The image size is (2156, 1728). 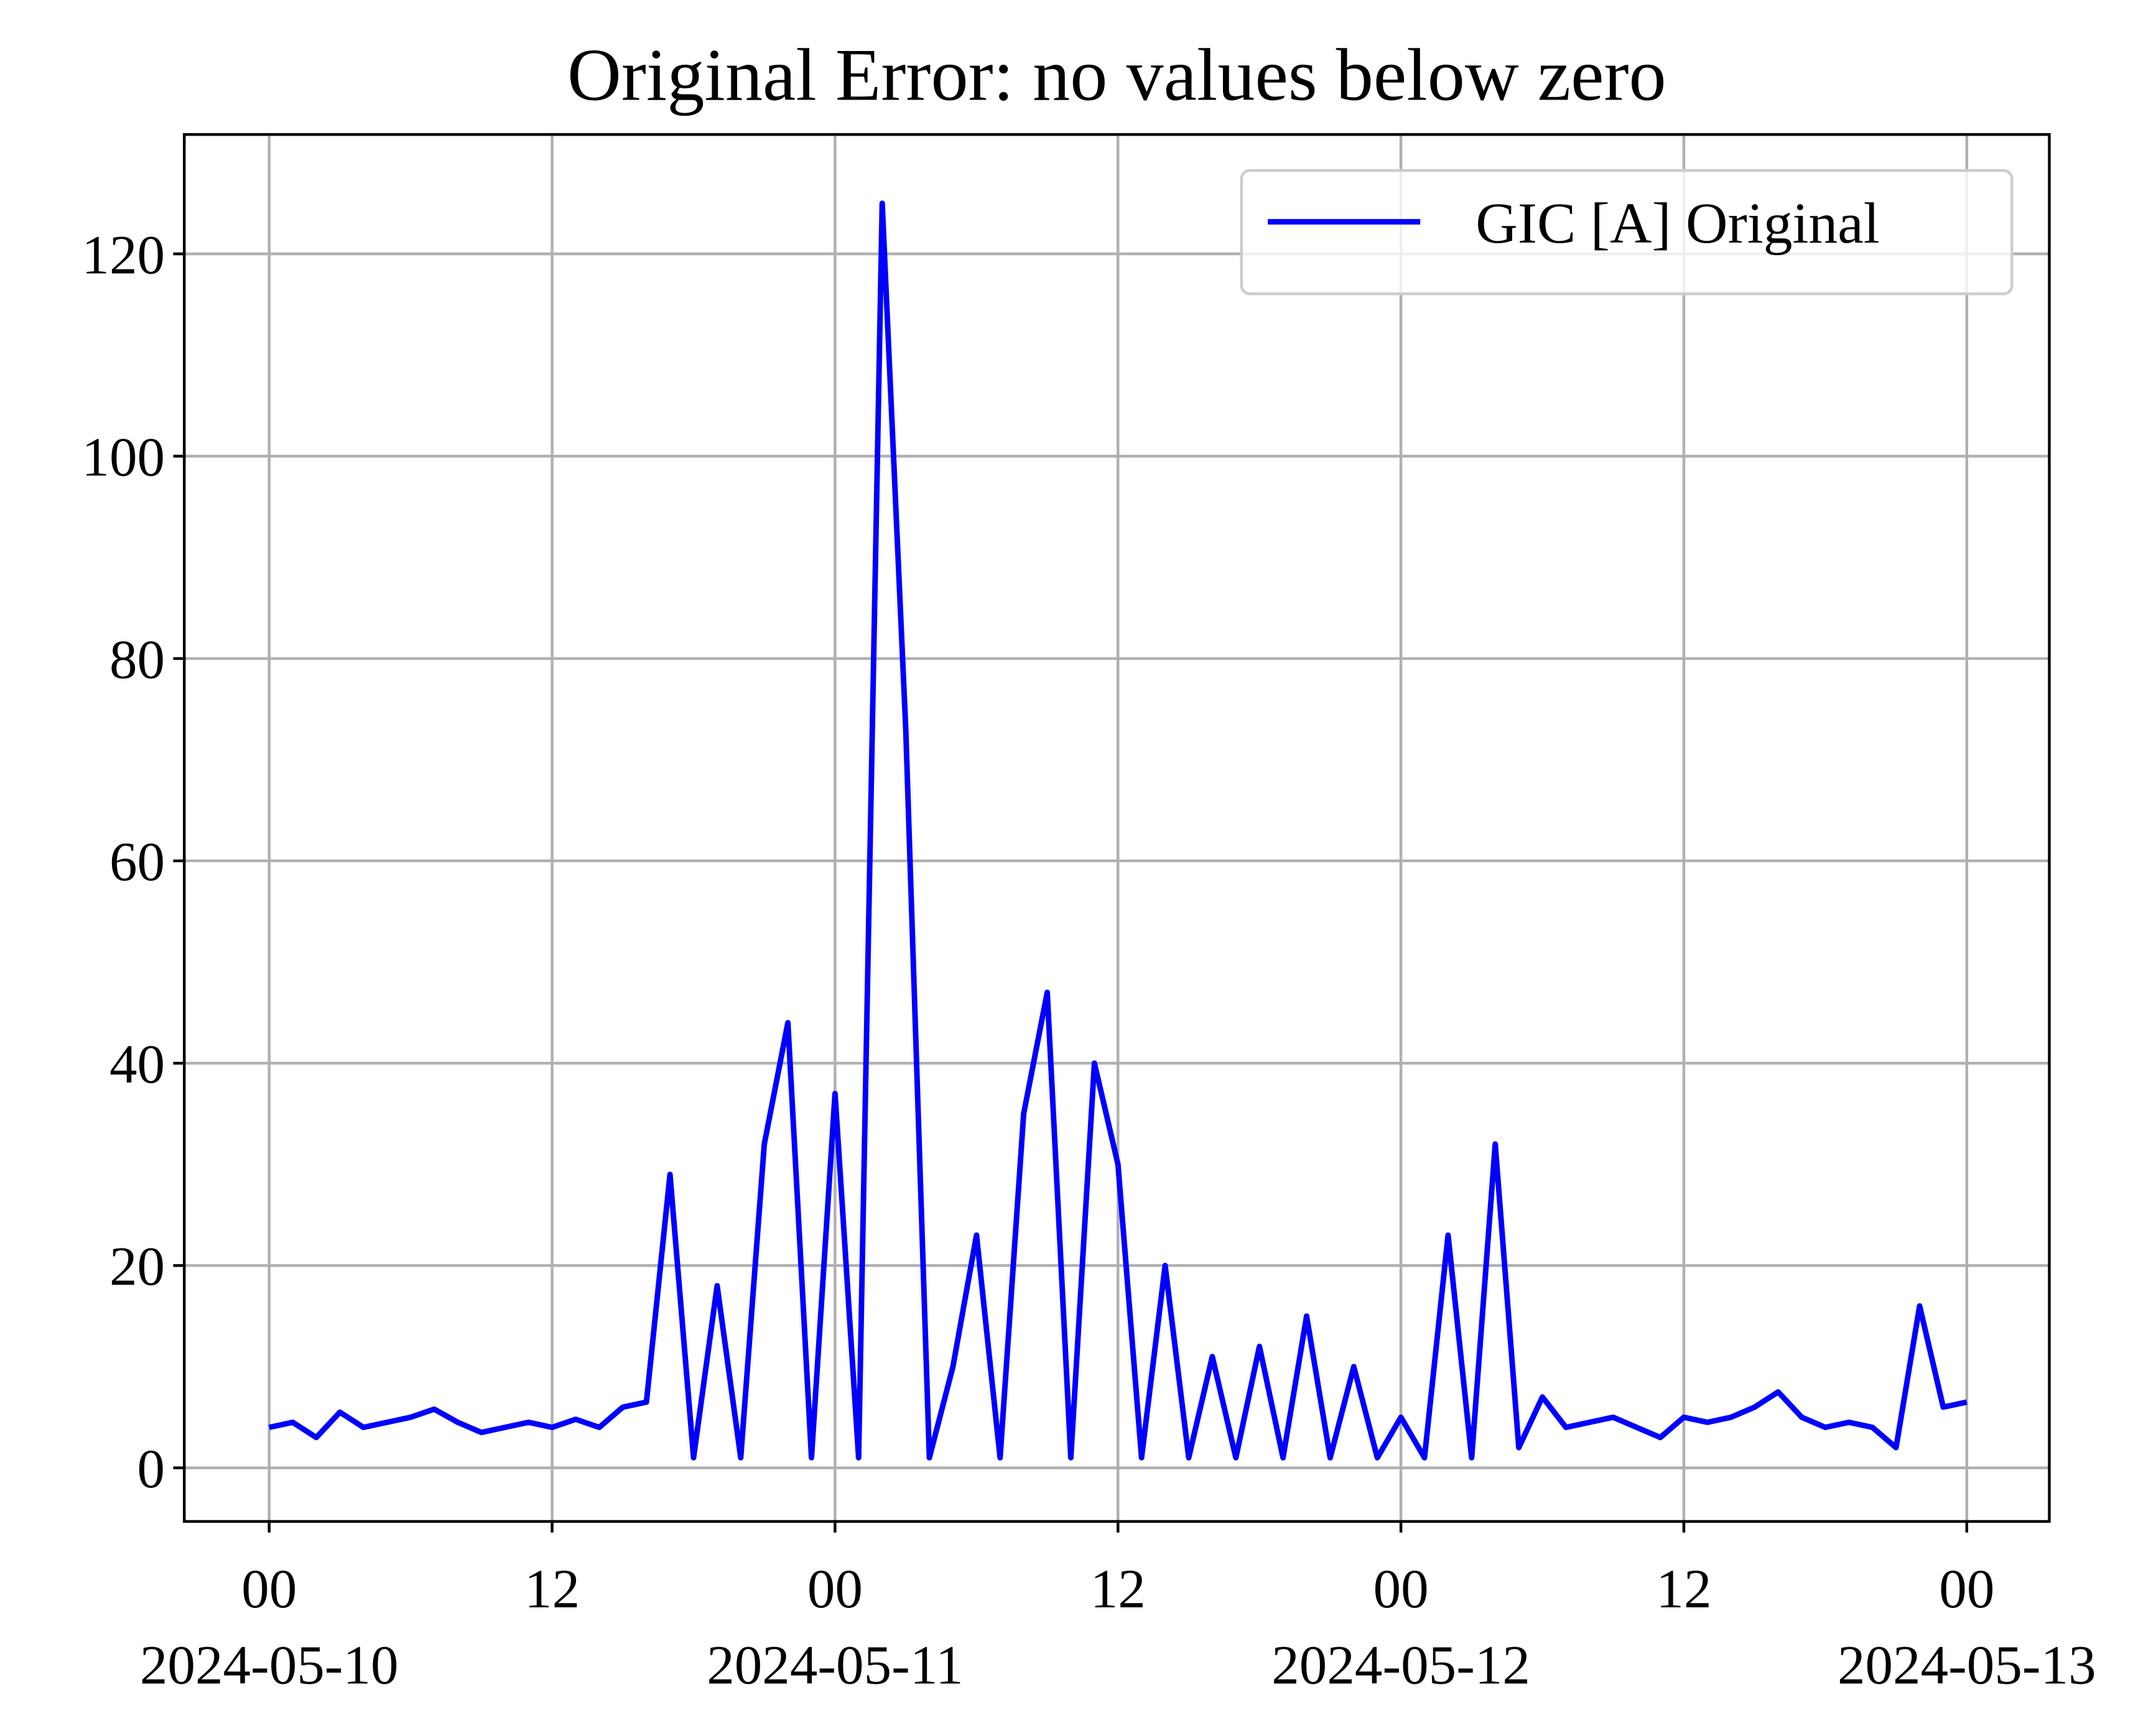 What do you see at coordinates (1967, 1627) in the screenshot?
I see `x-tick-label: 00 2024-05-13` at bounding box center [1967, 1627].